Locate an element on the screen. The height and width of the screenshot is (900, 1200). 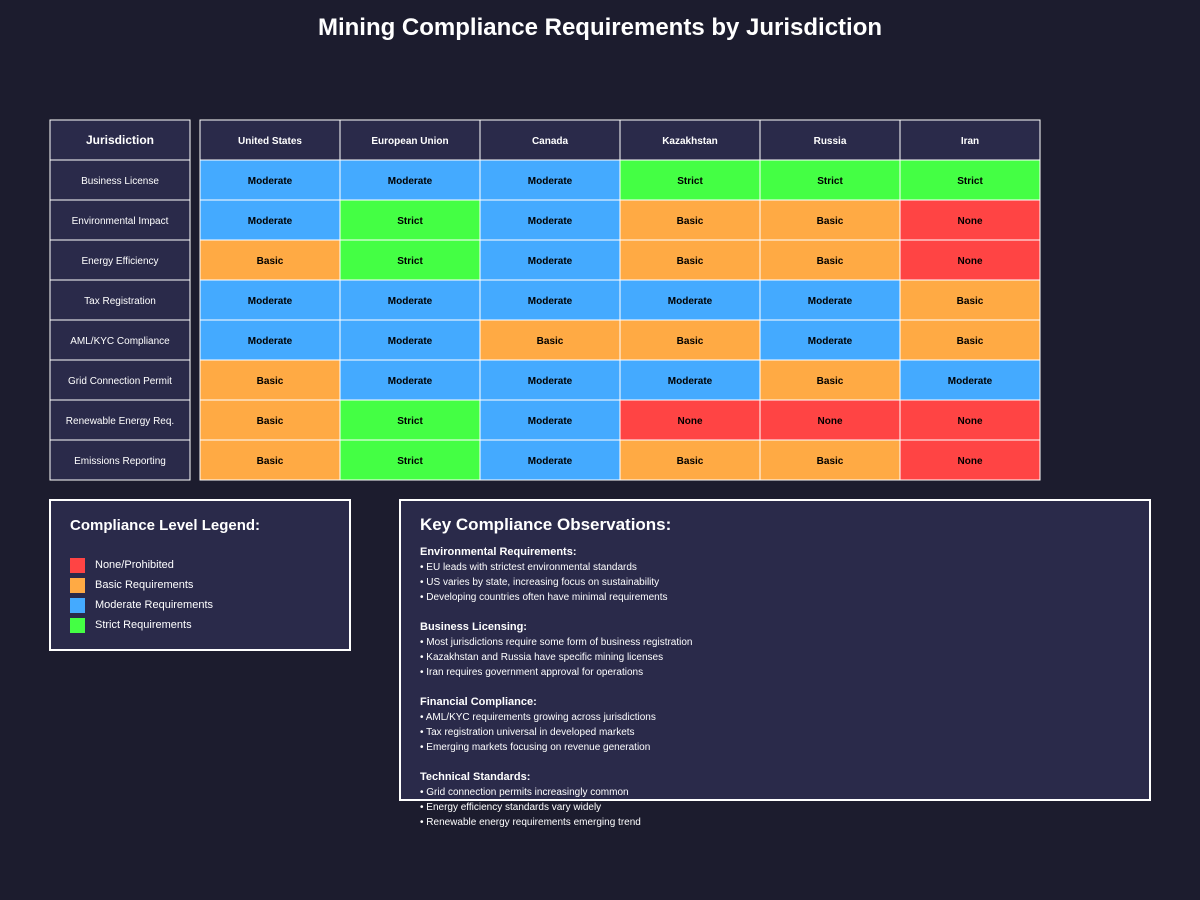
row-header-label: Energy Efficiency is located at coordinates (119, 261).